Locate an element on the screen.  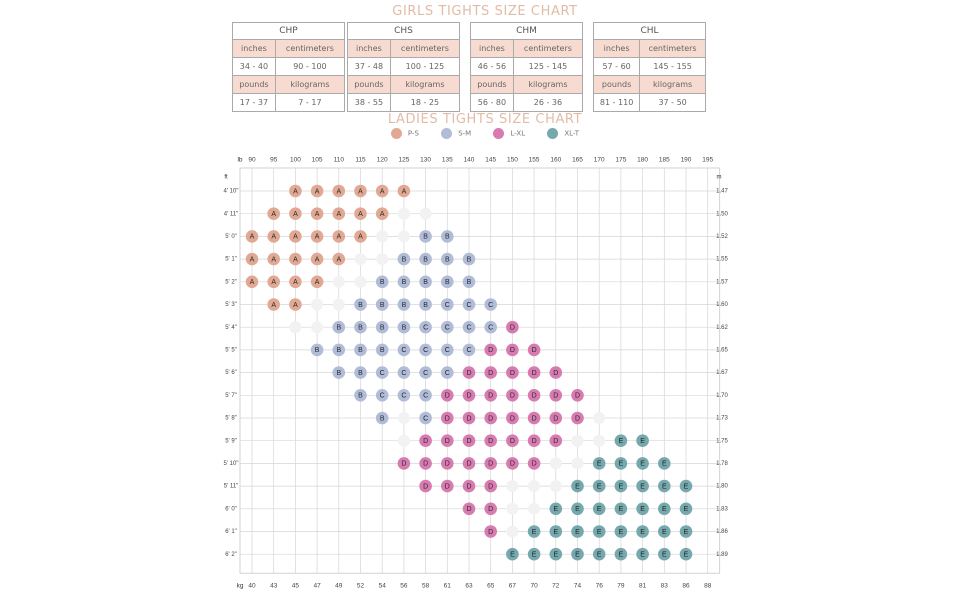
tick-label-ft: 6' 2" is located at coordinates (231, 555).